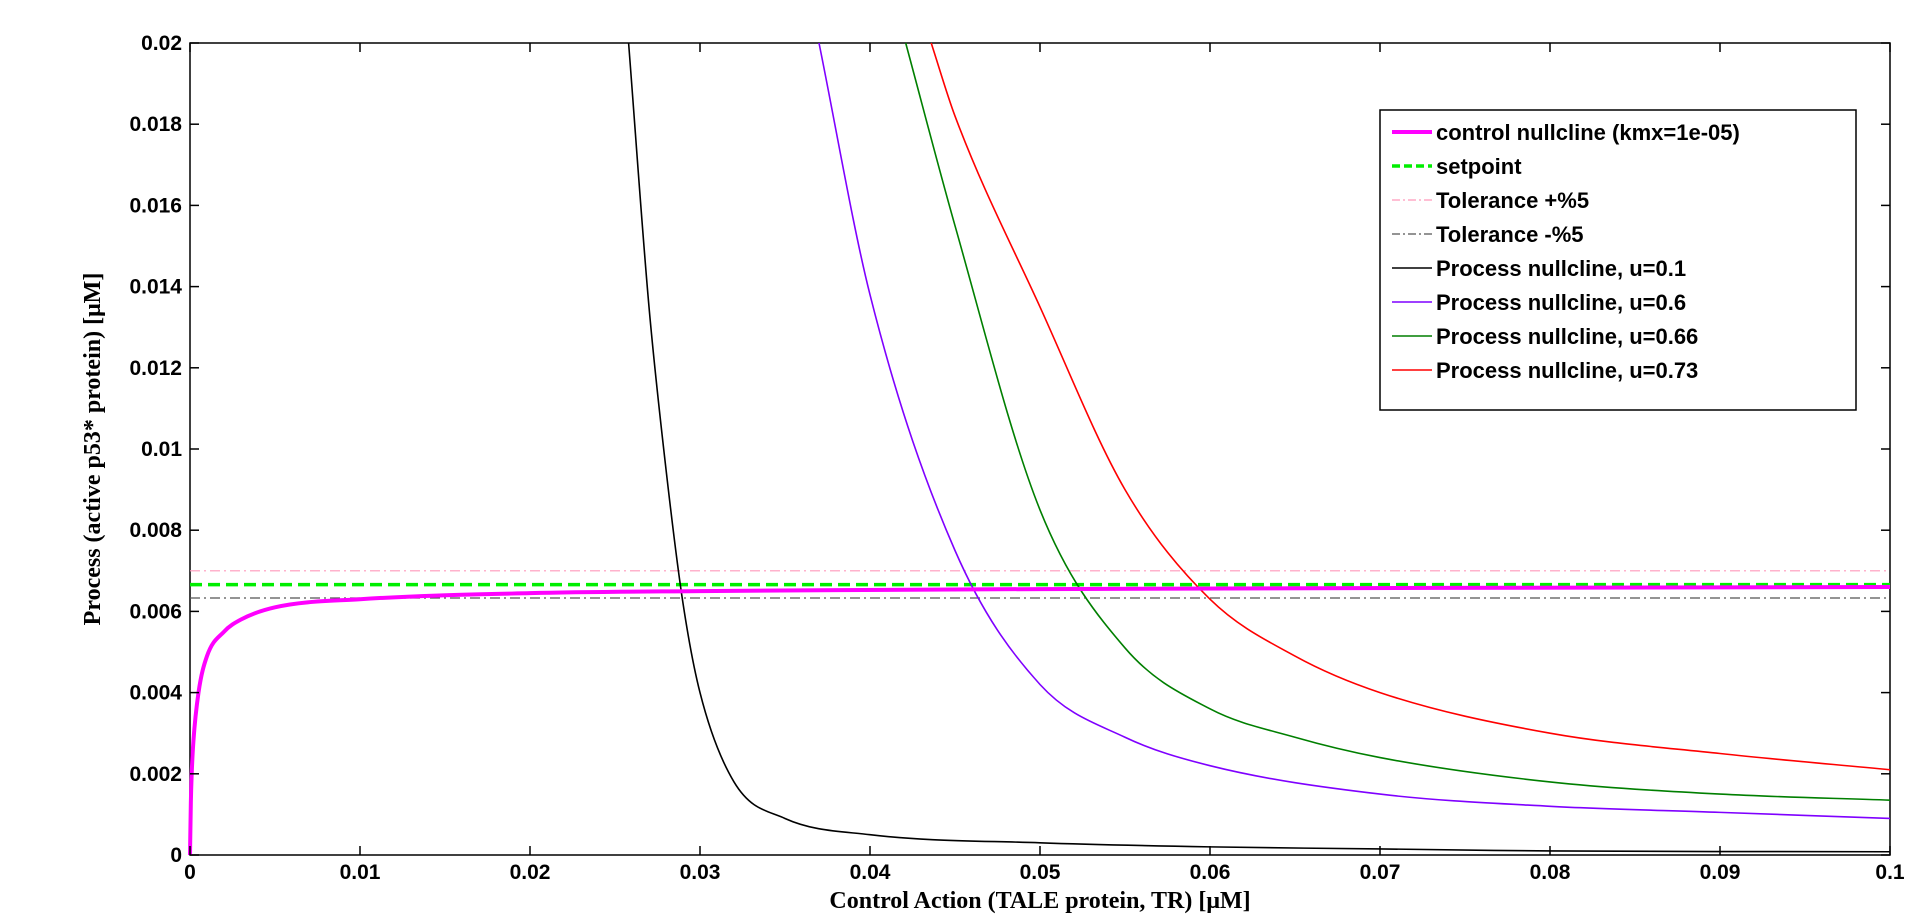  What do you see at coordinates (1210, 872) in the screenshot?
I see `x-tick-label: 0.06` at bounding box center [1210, 872].